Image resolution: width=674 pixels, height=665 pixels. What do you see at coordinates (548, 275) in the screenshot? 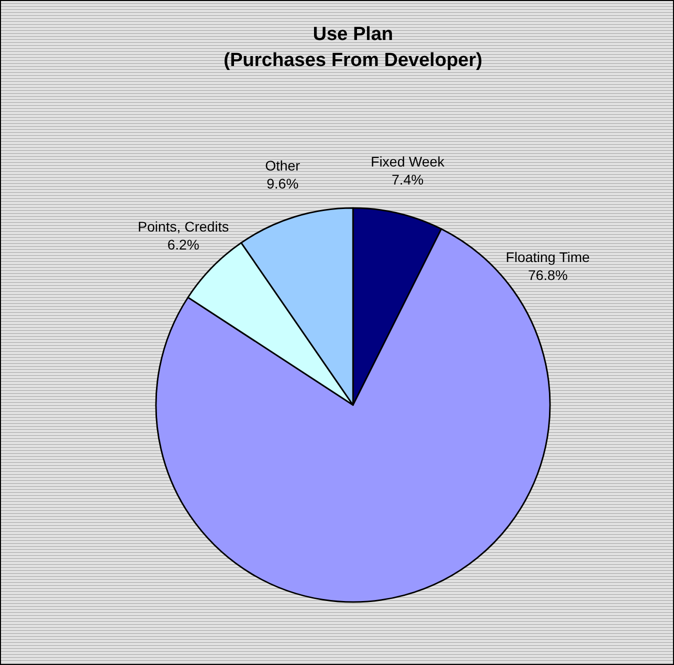
I see `data-label: 76.8%` at bounding box center [548, 275].